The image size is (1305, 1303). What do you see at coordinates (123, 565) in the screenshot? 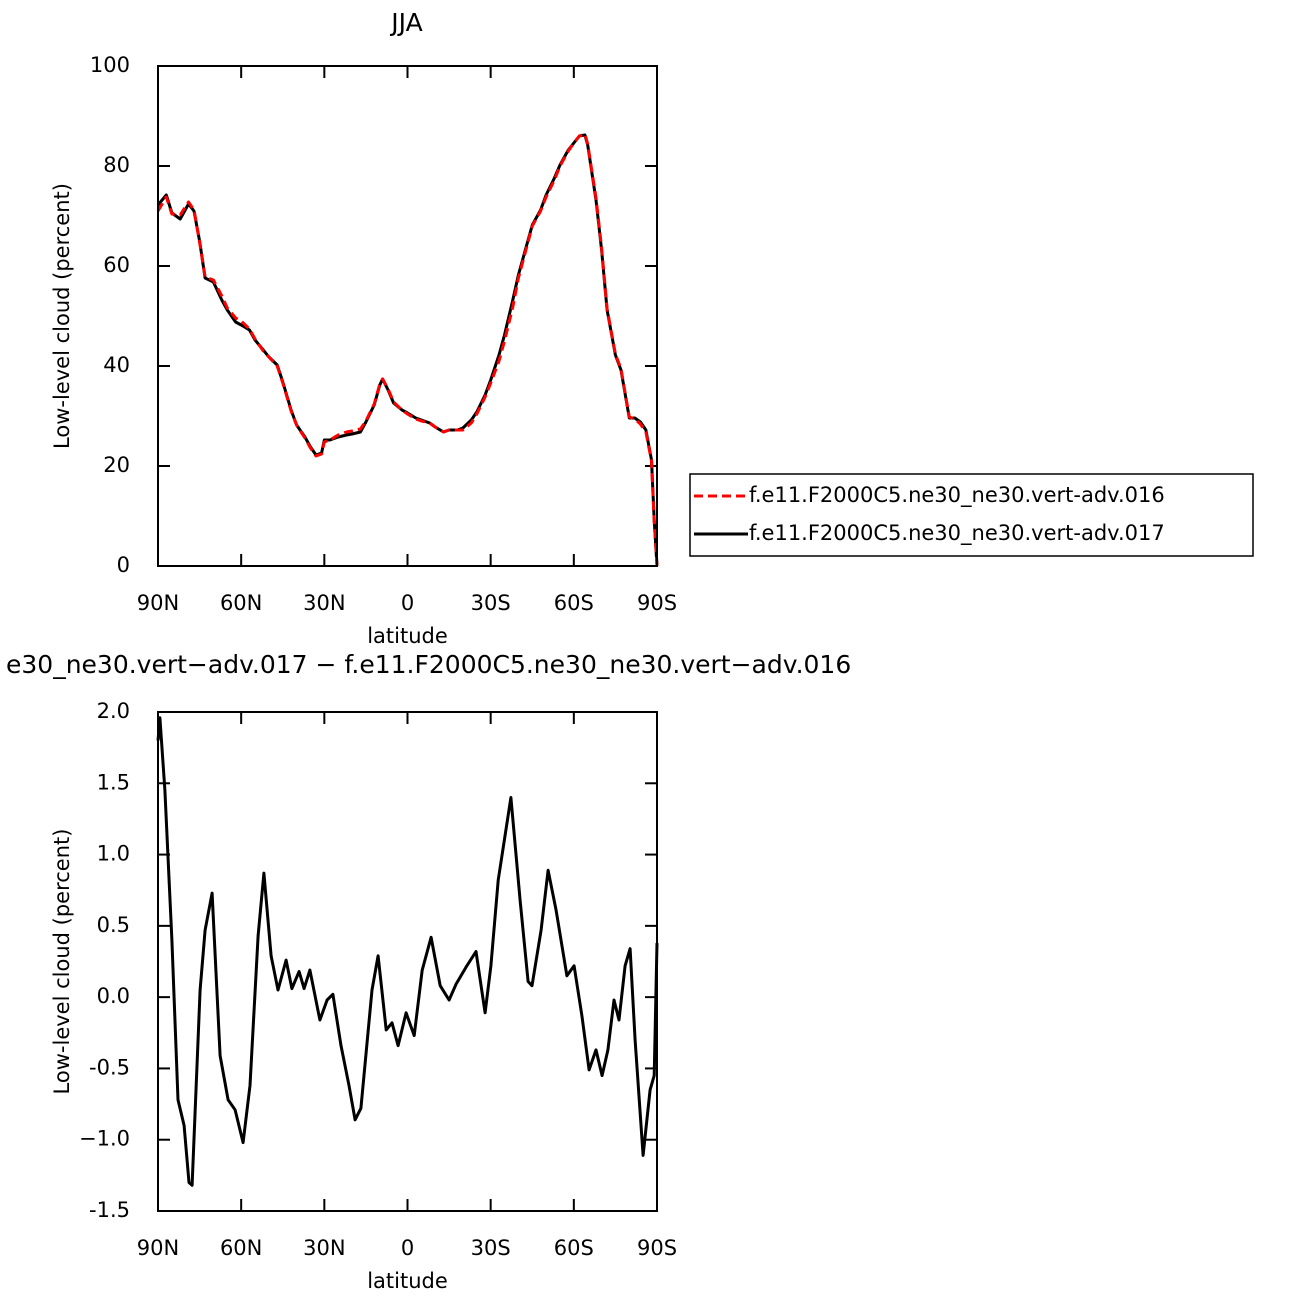
I see `y-tick-label: 0` at bounding box center [123, 565].